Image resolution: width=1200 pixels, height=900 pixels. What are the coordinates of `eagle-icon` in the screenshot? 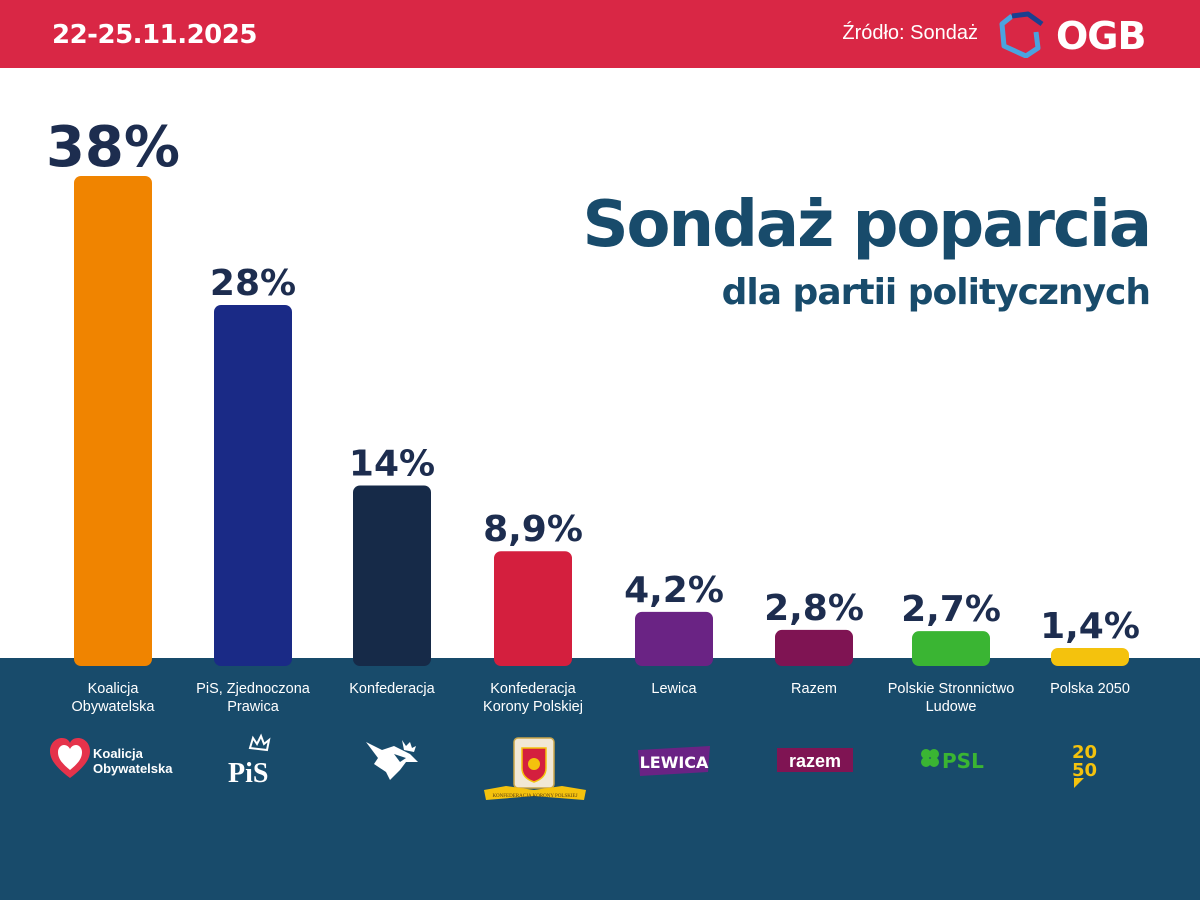 It's located at (392, 760).